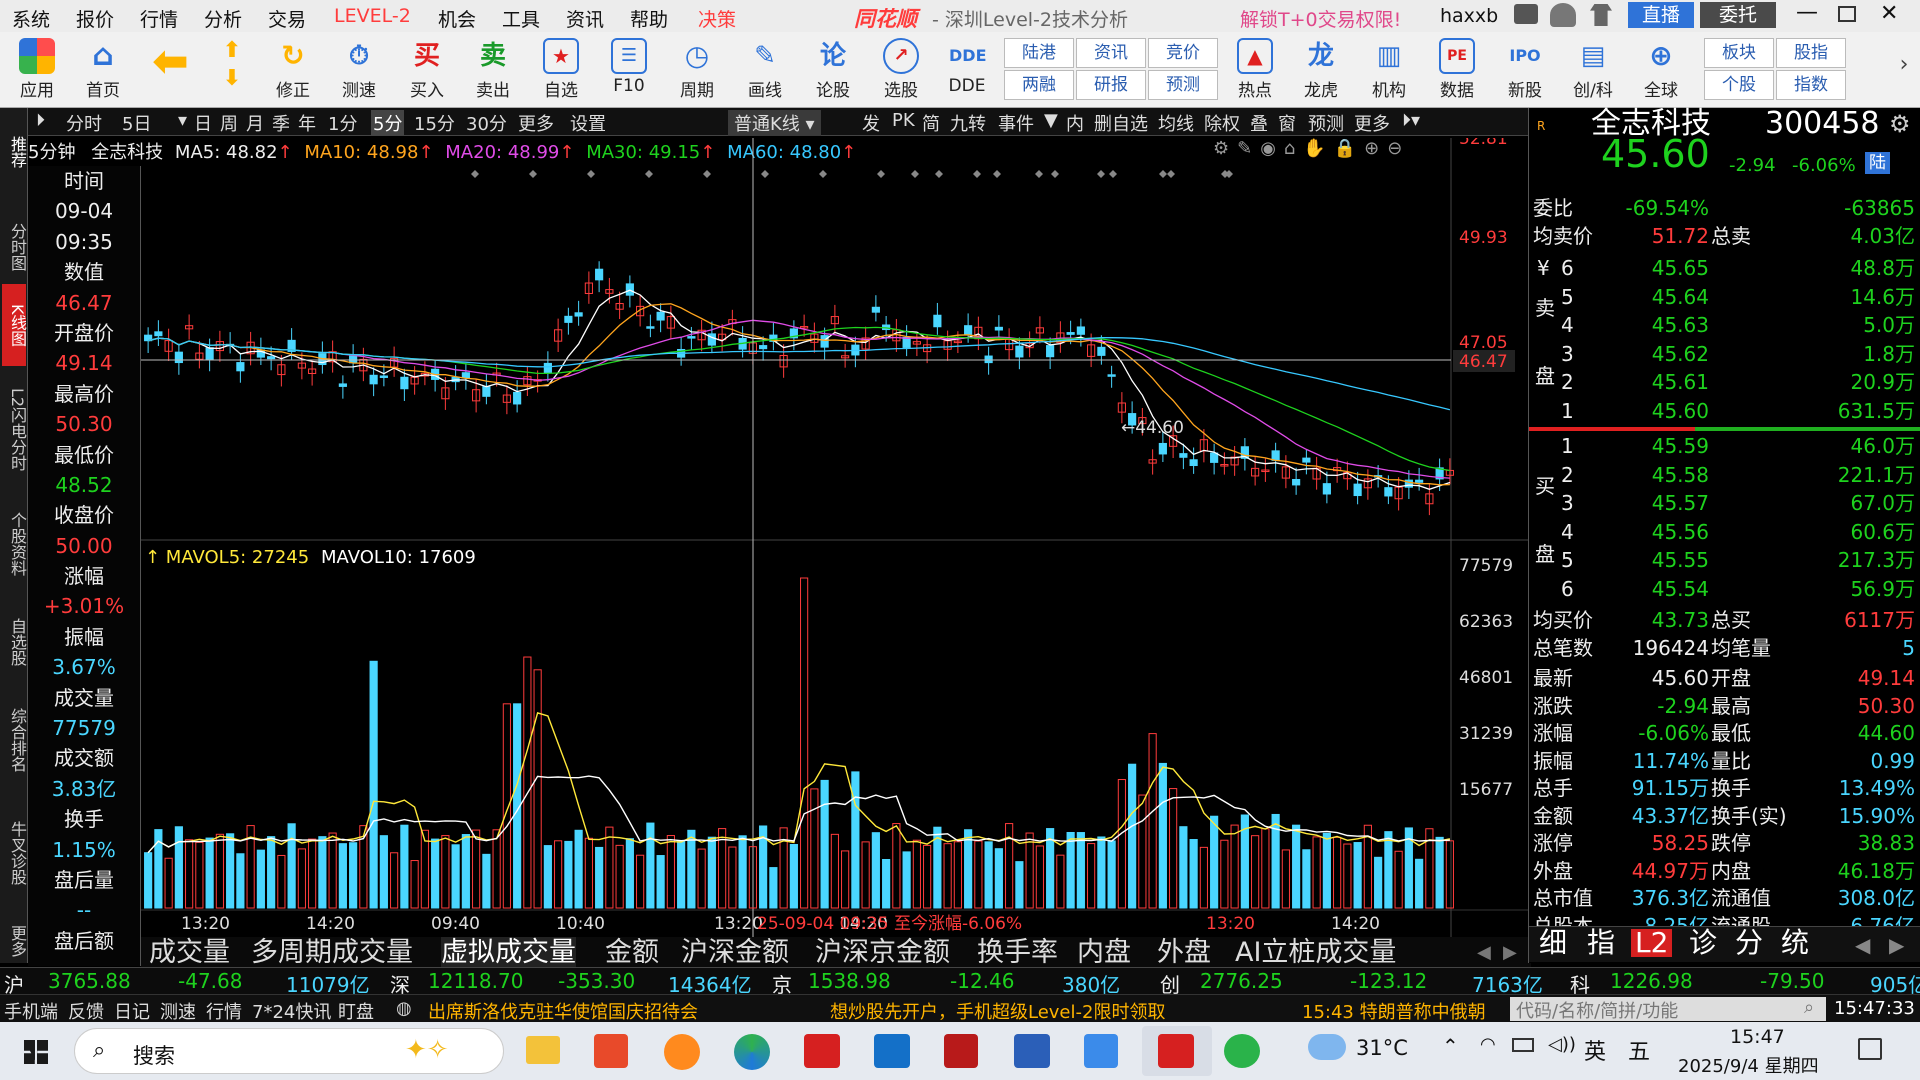 This screenshot has width=1920, height=1080. What do you see at coordinates (17, 544) in the screenshot?
I see `leftnav-profile: 个股资料` at bounding box center [17, 544].